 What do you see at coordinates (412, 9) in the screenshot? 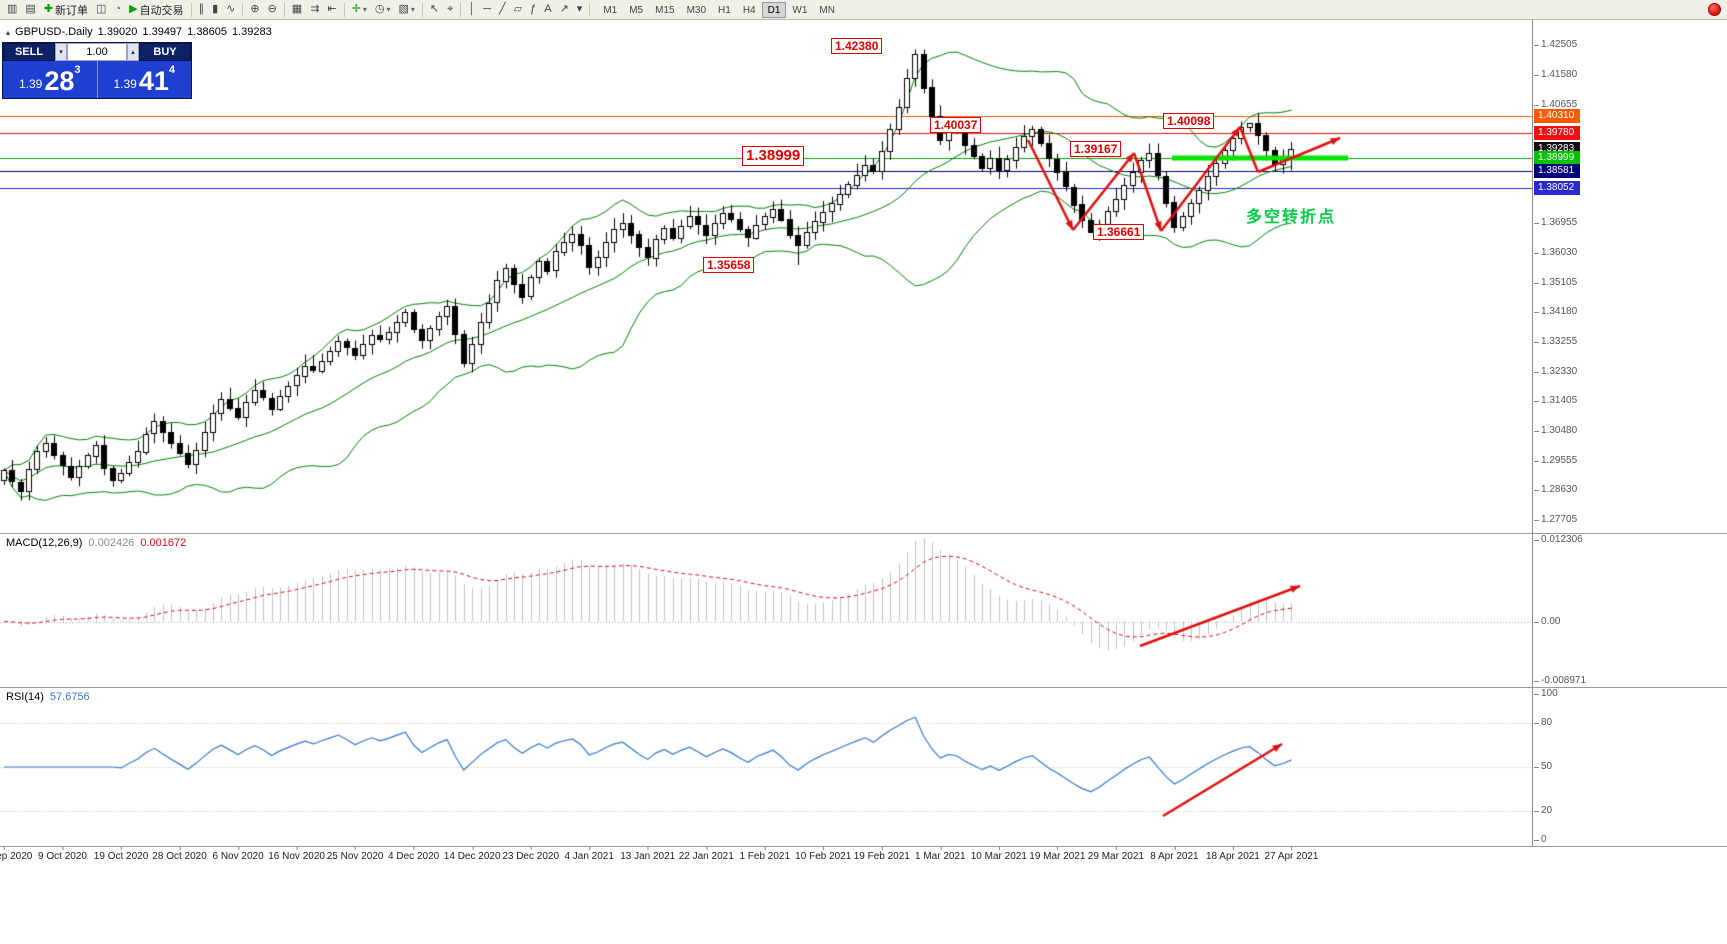
I see `dropdown-caret-icon: ▾` at bounding box center [412, 9].